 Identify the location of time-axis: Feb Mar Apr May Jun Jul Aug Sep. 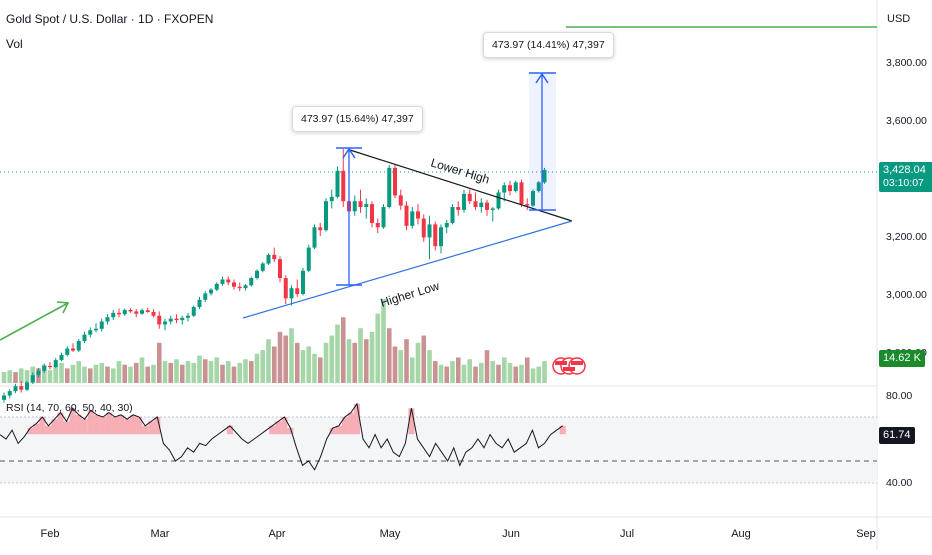
(458, 534).